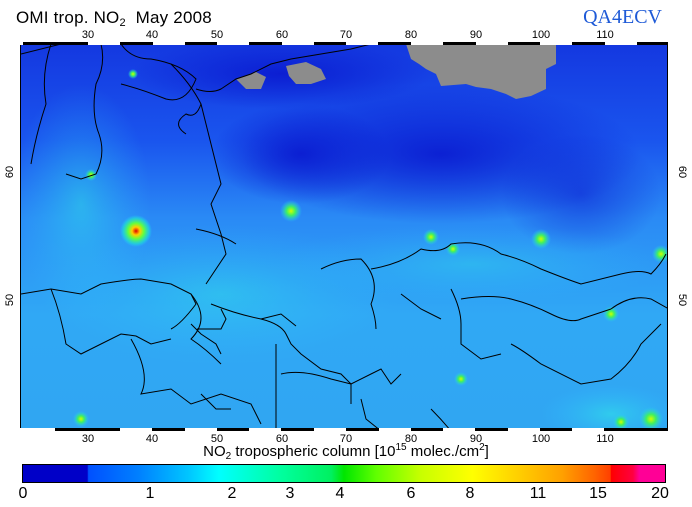 This screenshot has height=507, width=692. I want to click on top-axis-ruler, so click(344, 43).